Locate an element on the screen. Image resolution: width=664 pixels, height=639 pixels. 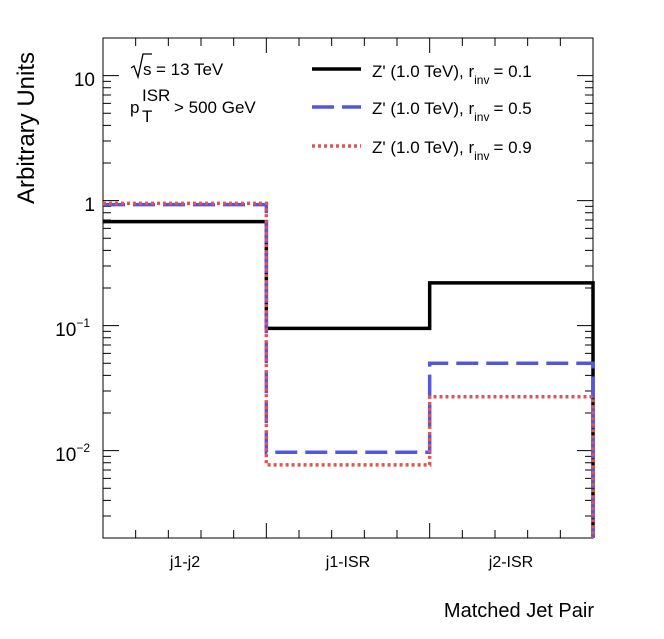
energy-annotation: s = 13 TeV is located at coordinates (177, 66).